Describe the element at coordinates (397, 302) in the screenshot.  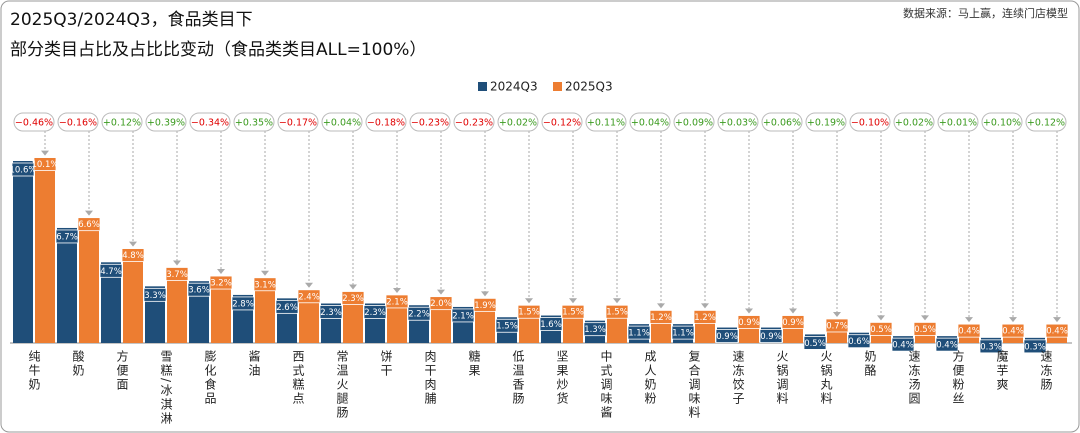
I see `value-label: 2.1%` at that location.